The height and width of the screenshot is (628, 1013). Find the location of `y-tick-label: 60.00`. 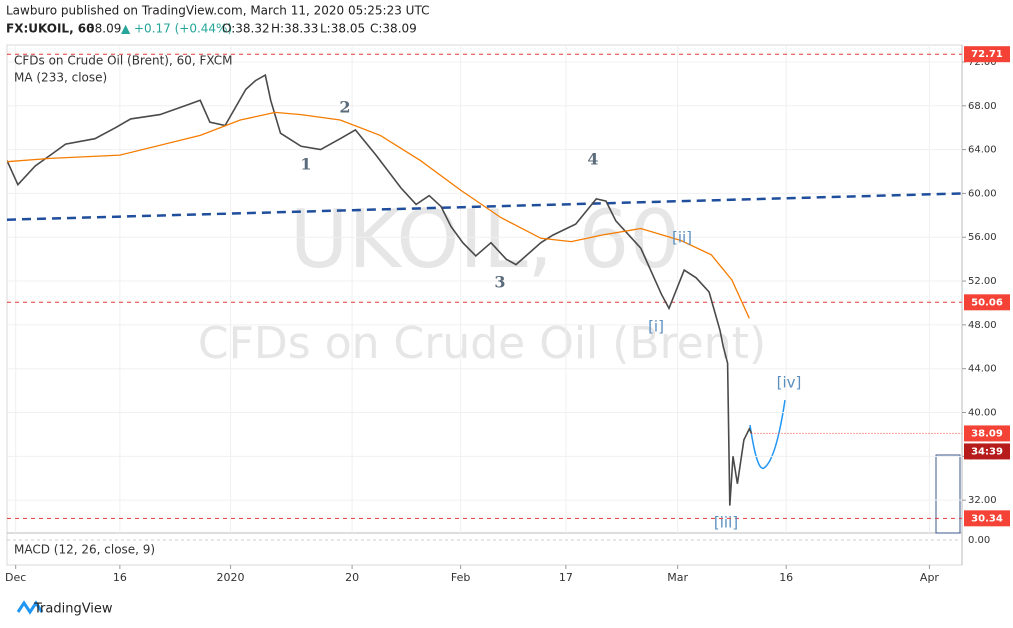

y-tick-label: 60.00 is located at coordinates (982, 193).